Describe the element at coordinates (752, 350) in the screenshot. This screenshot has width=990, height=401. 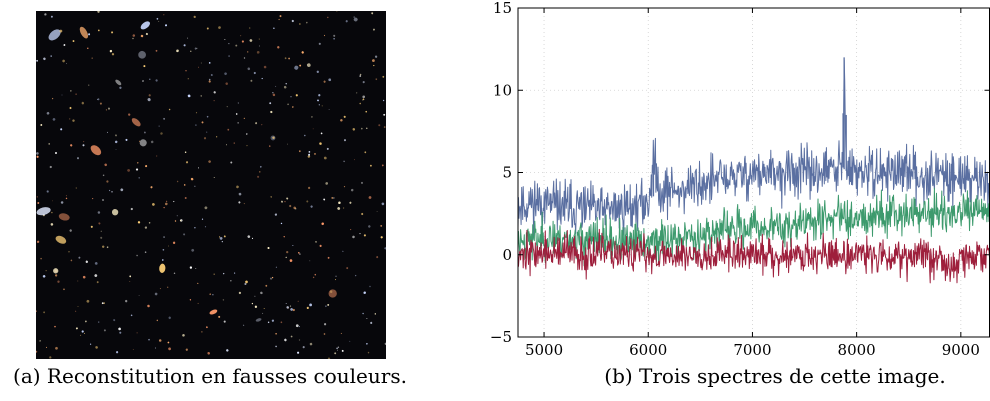
I see `x-tick-label: 7000` at that location.